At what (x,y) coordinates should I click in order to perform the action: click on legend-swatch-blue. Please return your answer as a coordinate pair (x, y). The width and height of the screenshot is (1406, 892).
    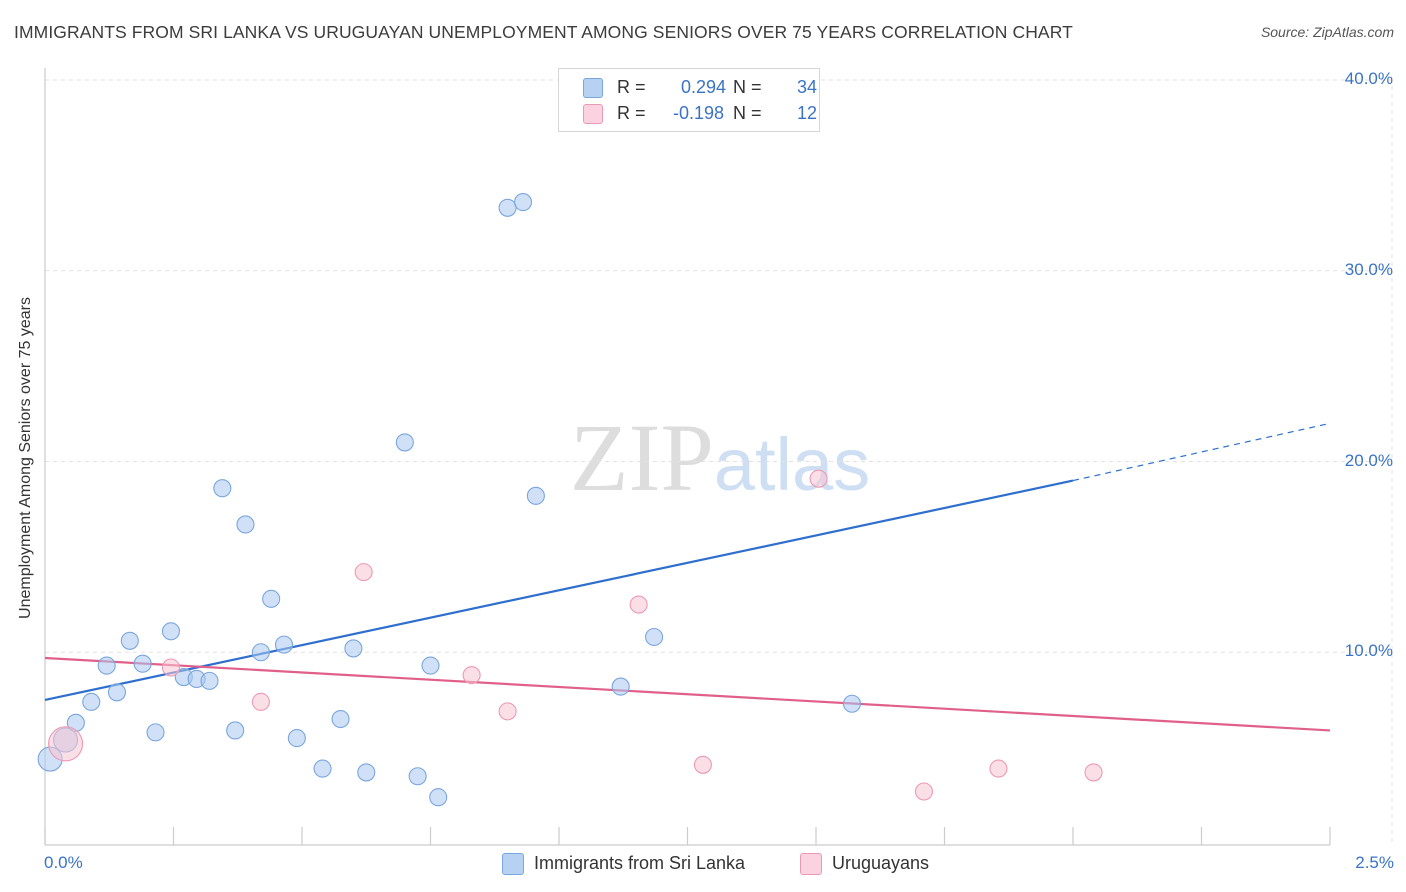
    Looking at the image, I should click on (593, 88).